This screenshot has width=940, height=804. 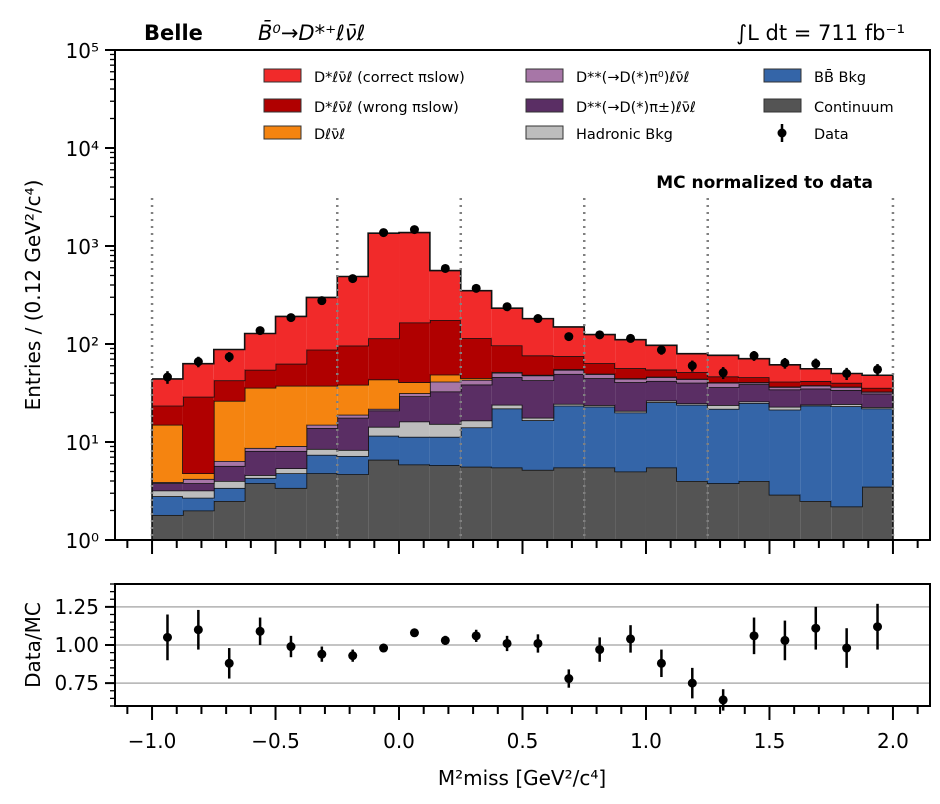 I want to click on y-tick-label: 10⁰, so click(x=82, y=541).